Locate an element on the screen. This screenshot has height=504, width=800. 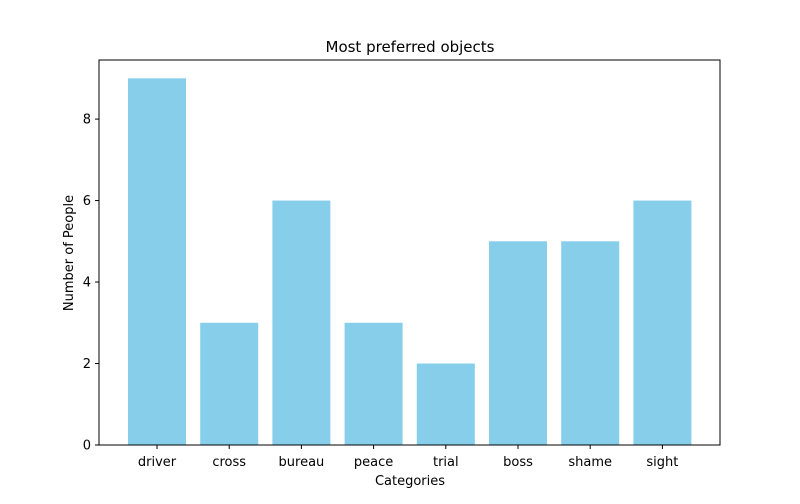
x-tick-label-driver: driver is located at coordinates (157, 462).